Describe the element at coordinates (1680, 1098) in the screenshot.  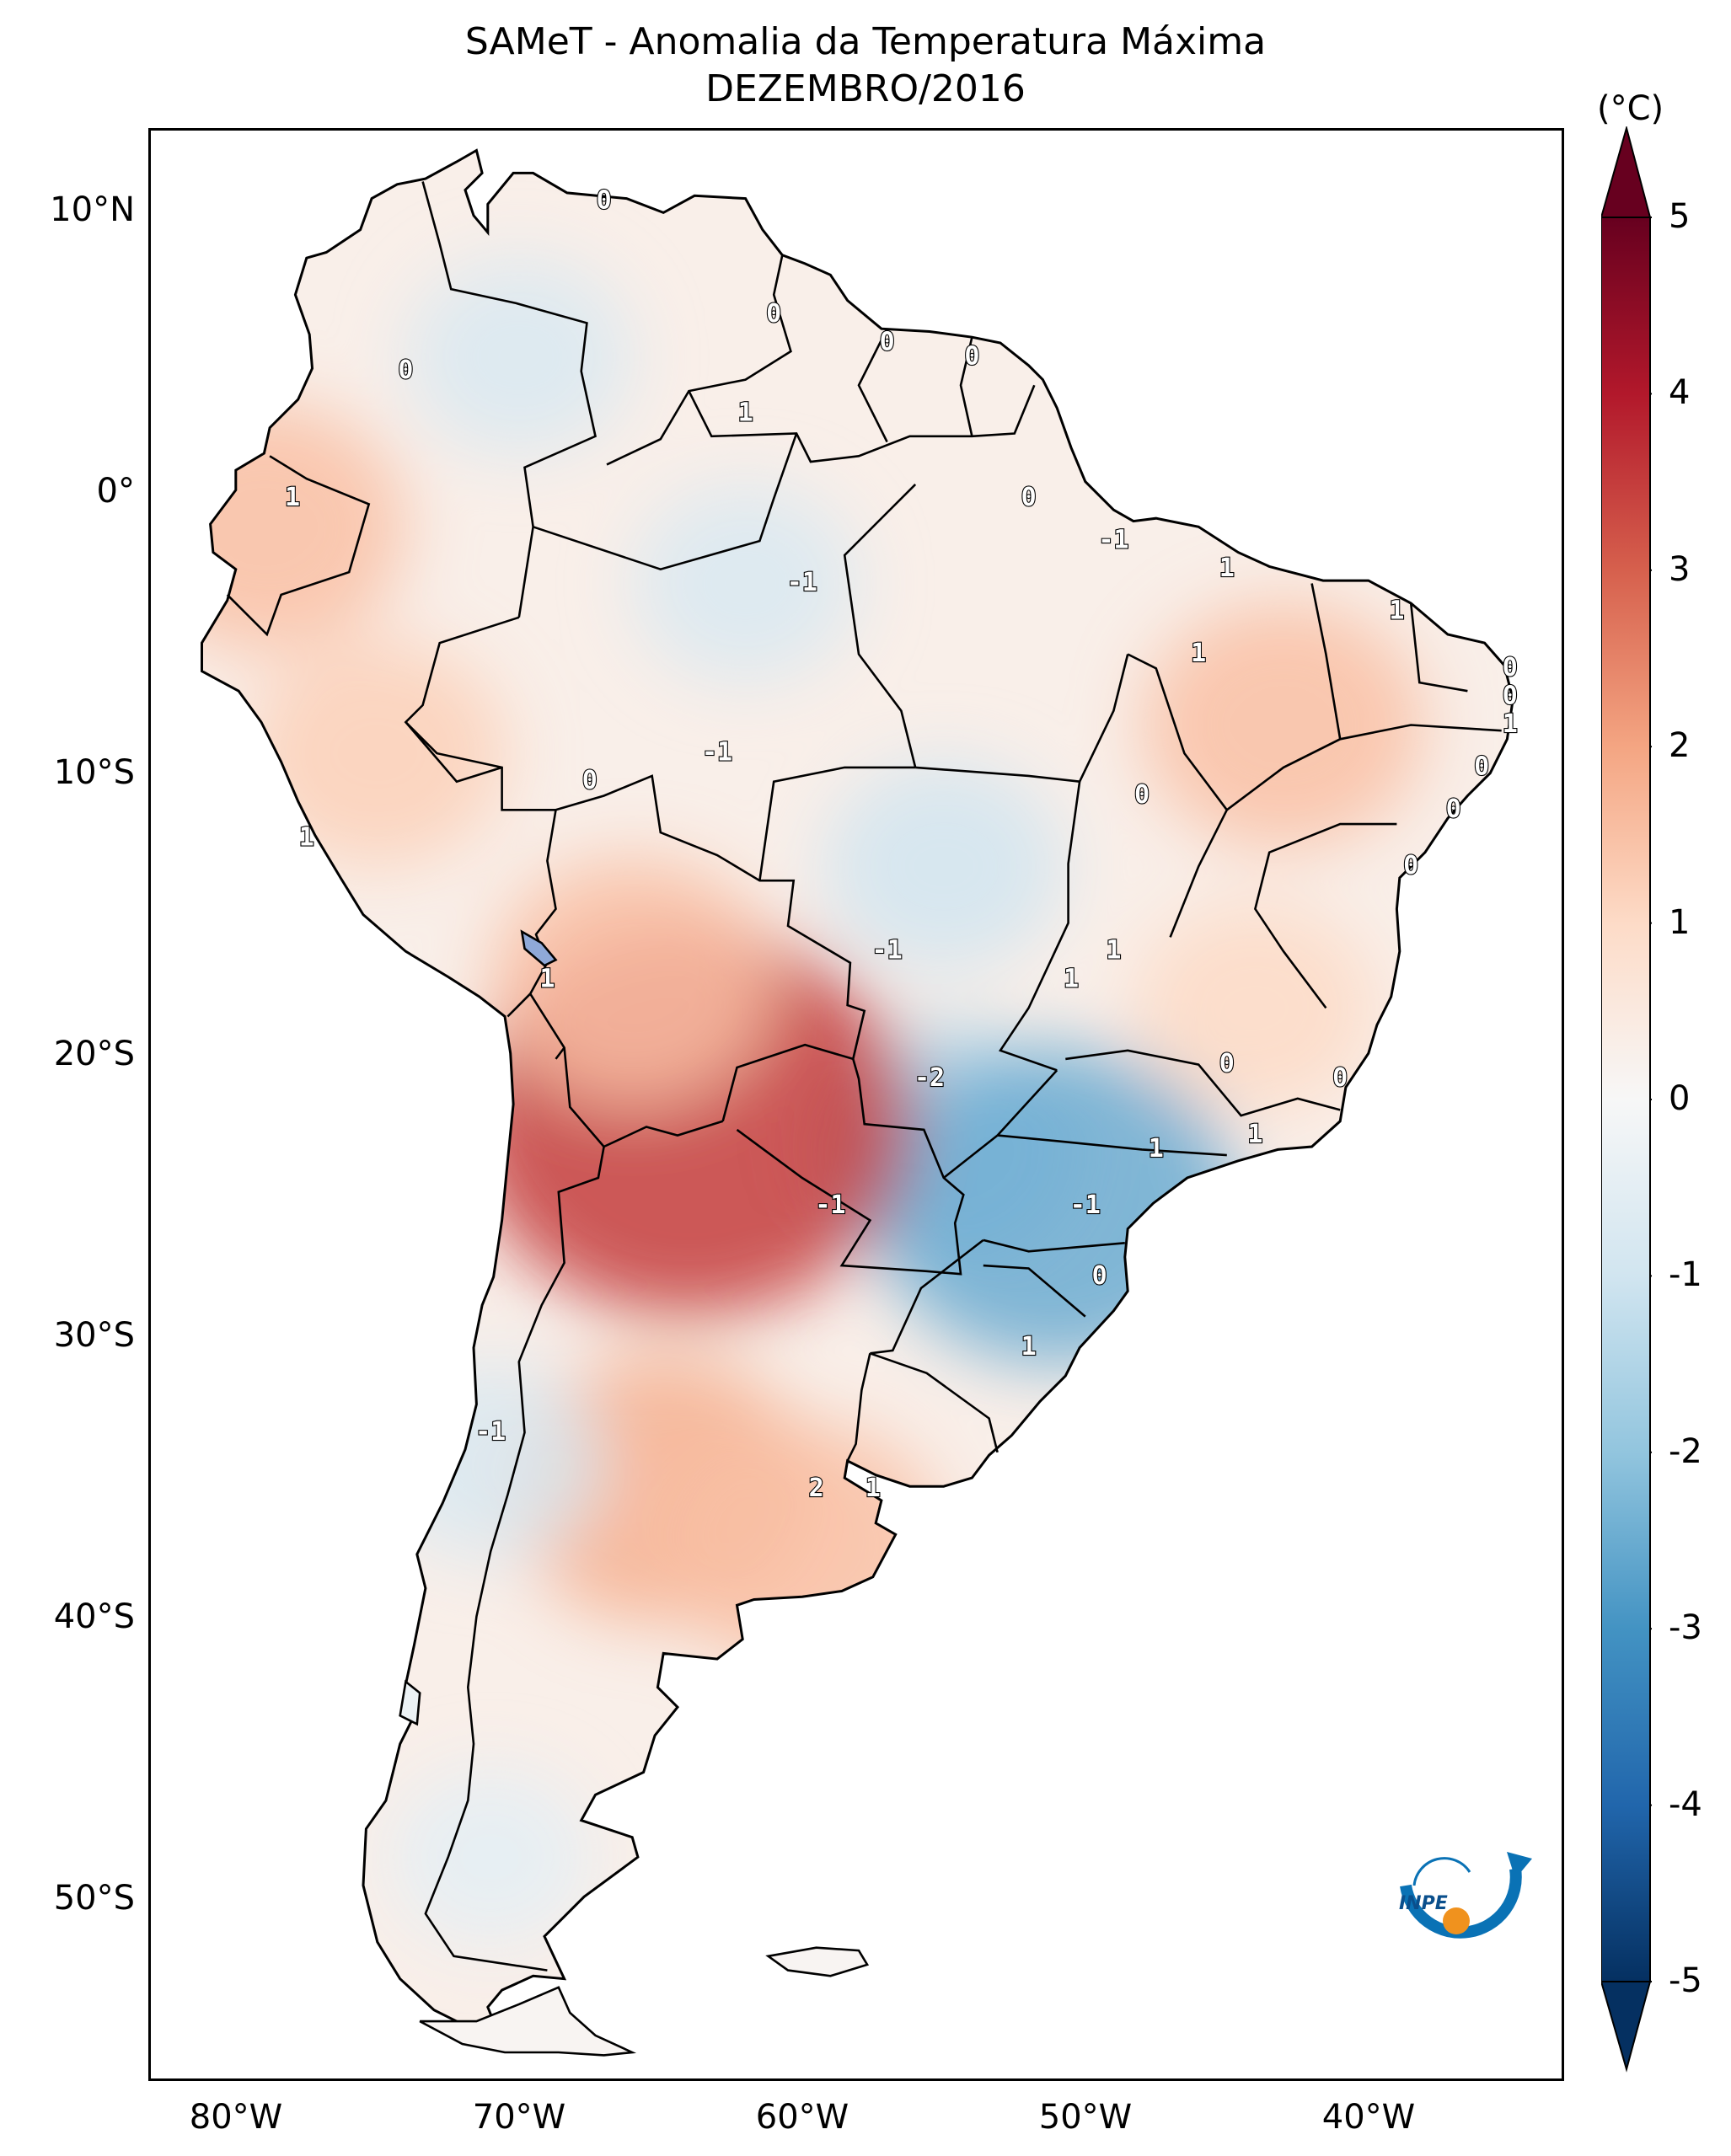
I see `colorbar-tick-label-5: 0` at that location.